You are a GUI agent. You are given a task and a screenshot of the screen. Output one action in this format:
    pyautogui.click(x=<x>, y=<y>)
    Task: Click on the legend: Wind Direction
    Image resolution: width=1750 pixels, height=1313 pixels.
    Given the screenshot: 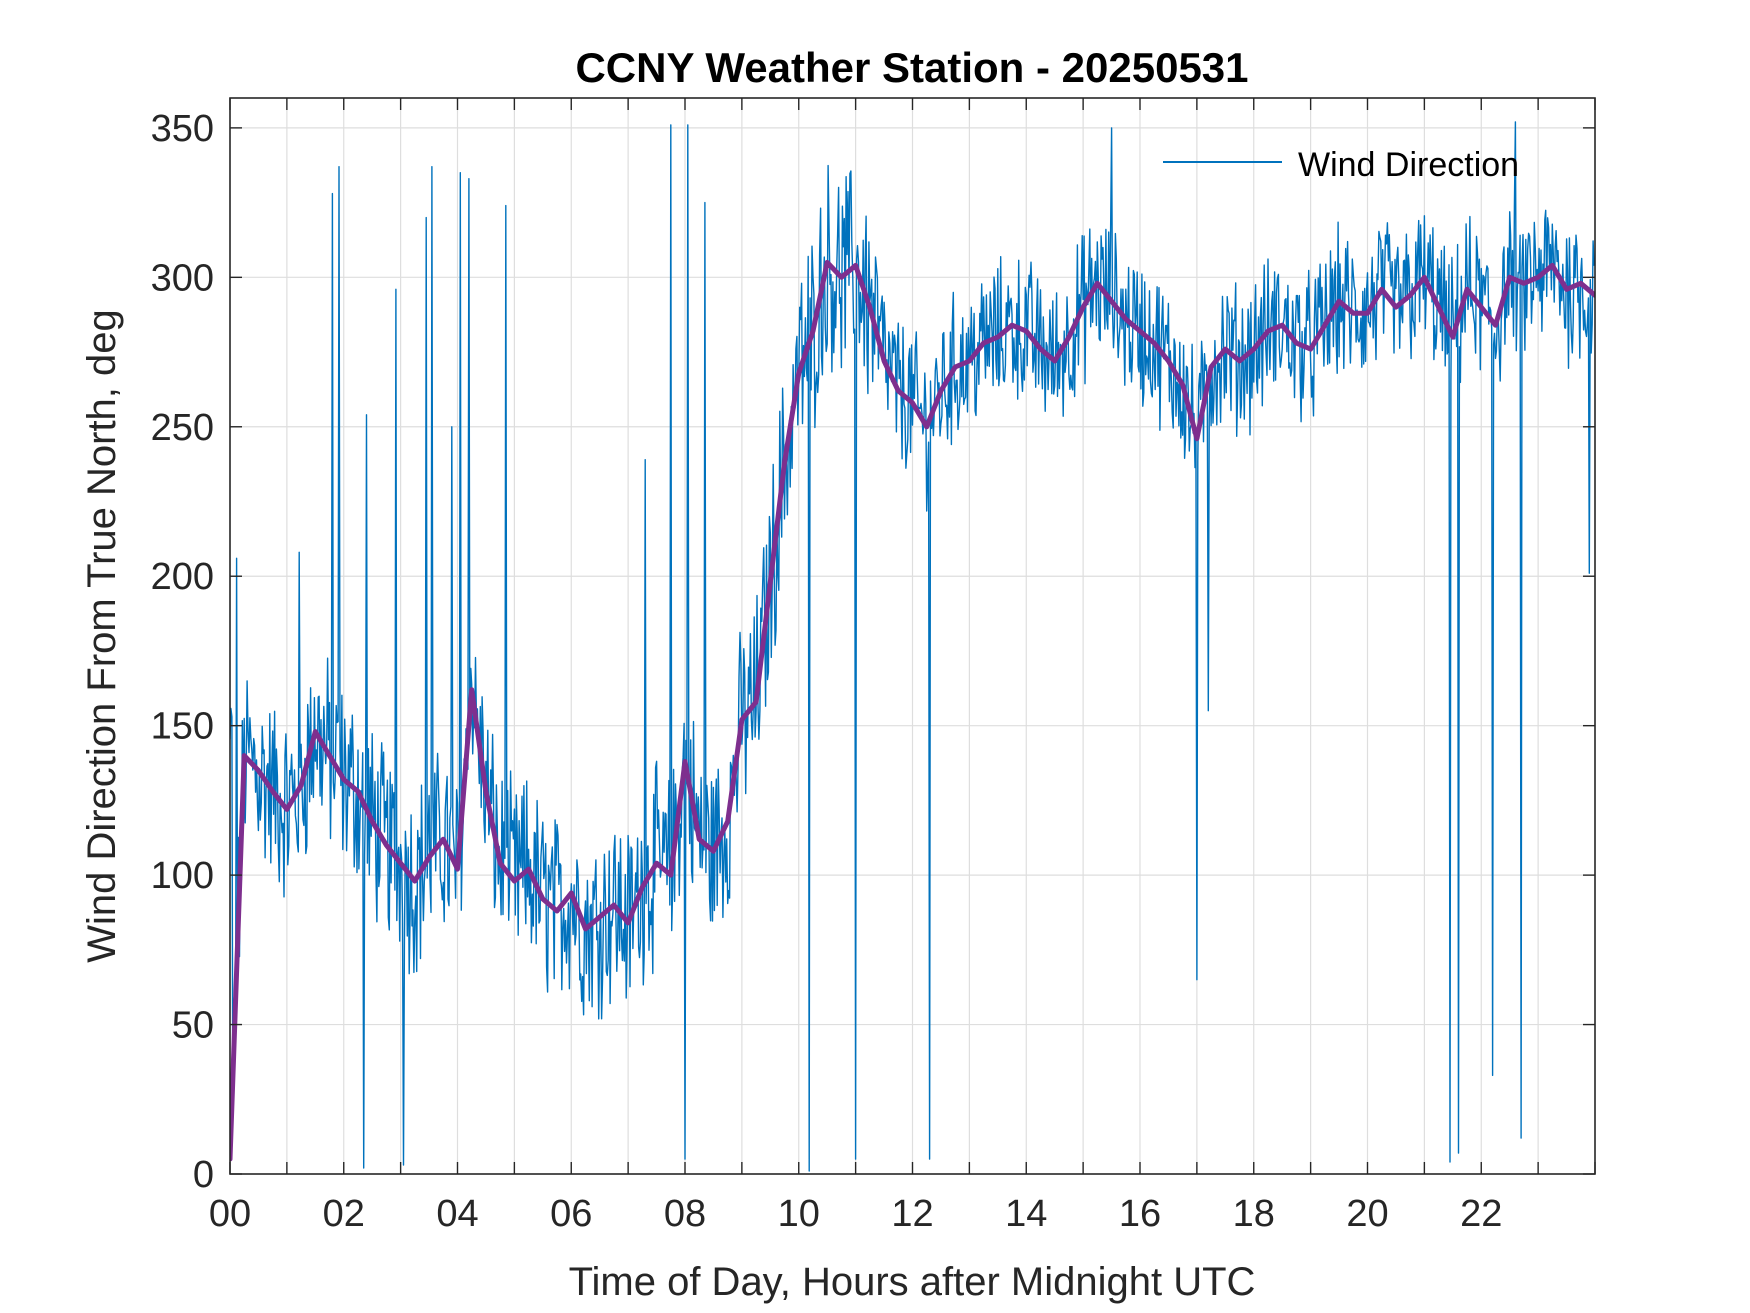 What is the action you would take?
    pyautogui.click(x=1341, y=165)
    